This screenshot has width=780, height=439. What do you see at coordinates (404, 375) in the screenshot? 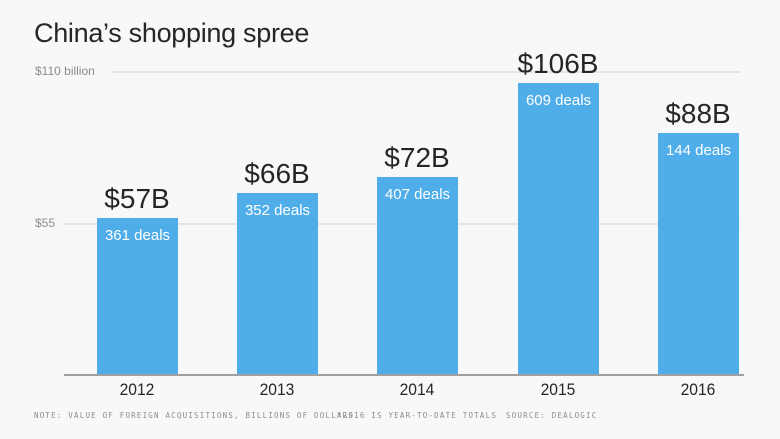
I see `x-axis-line` at bounding box center [404, 375].